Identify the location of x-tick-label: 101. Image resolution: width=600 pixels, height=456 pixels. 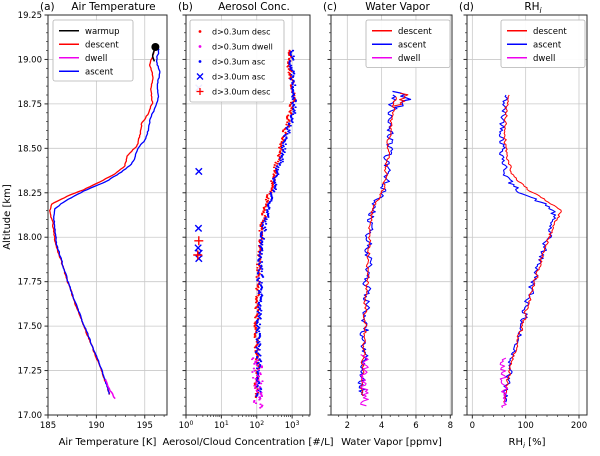
(221, 425).